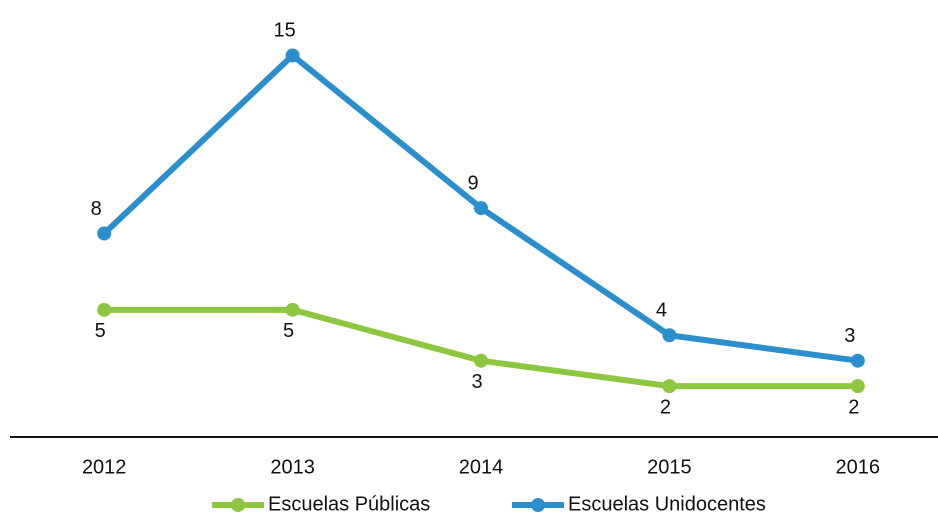 The width and height of the screenshot is (938, 516). I want to click on x-tick-label: 2013, so click(292, 467).